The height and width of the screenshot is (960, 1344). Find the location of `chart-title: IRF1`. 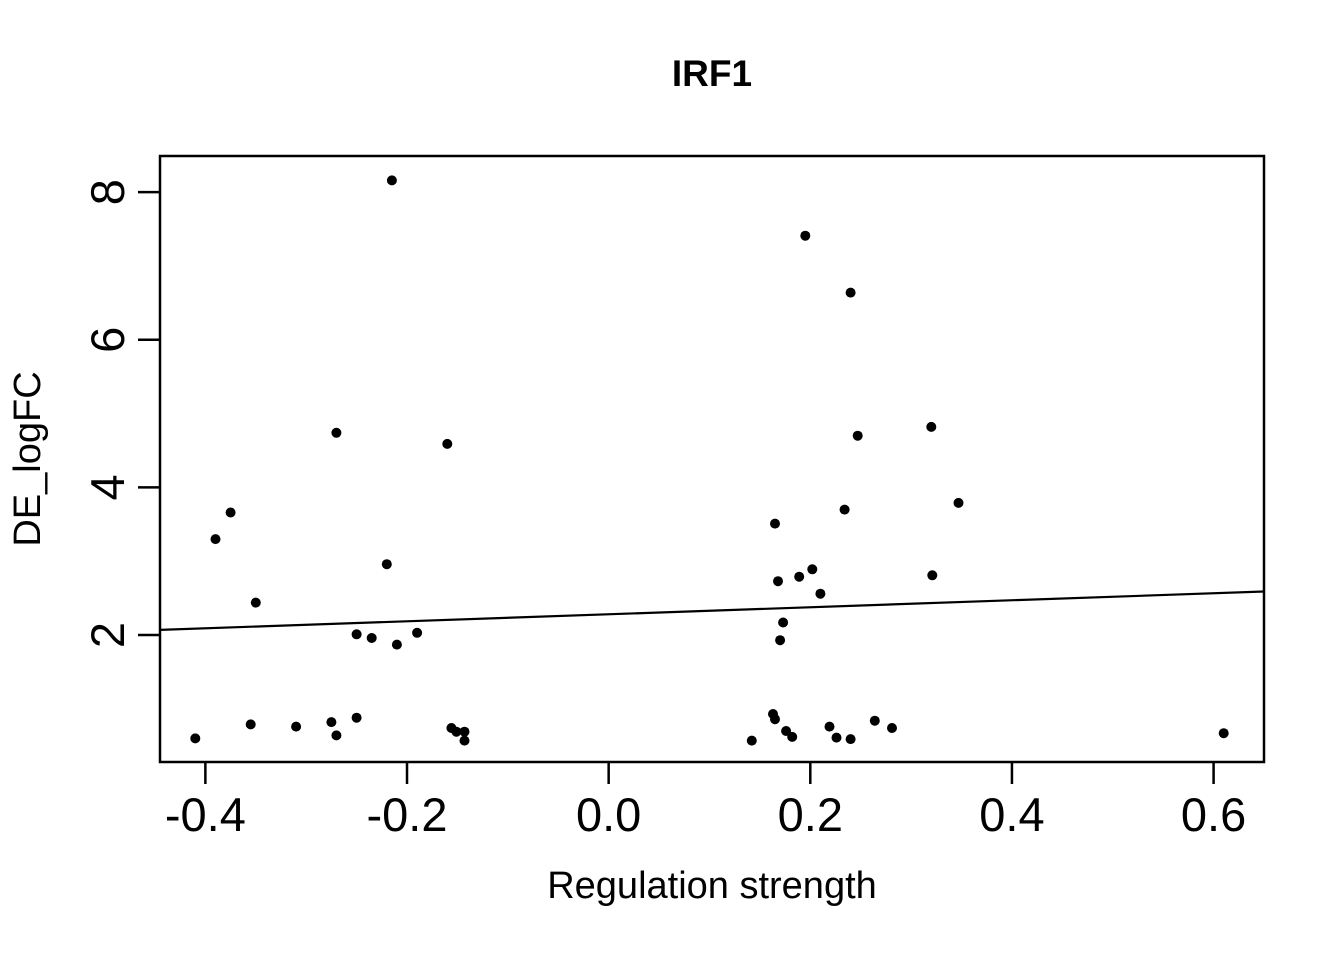

chart-title: IRF1 is located at coordinates (712, 73).